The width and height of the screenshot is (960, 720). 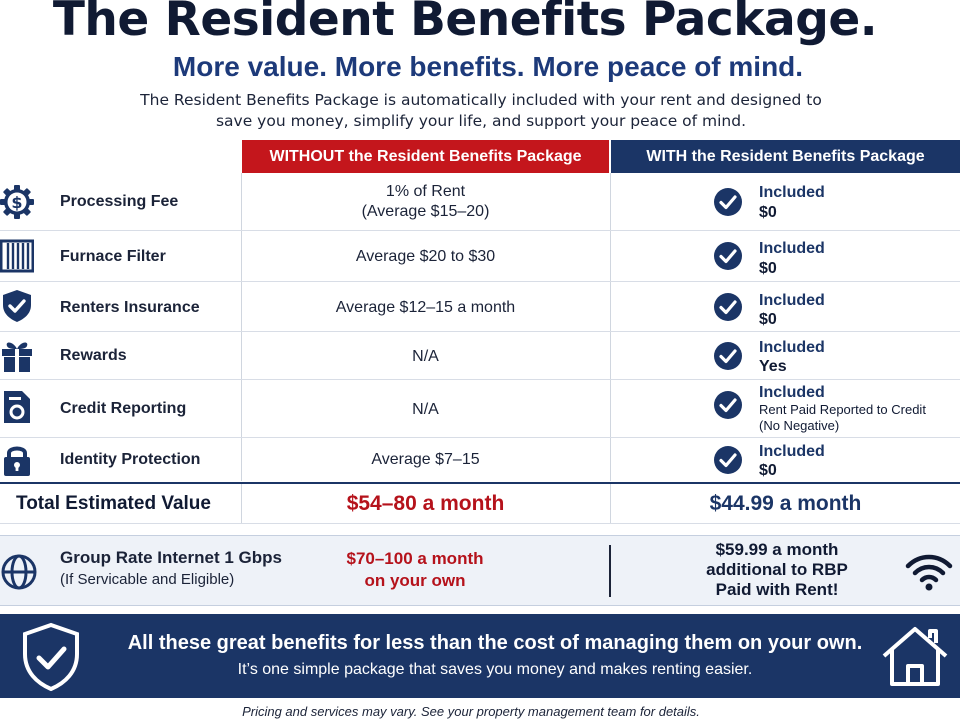 What do you see at coordinates (425, 211) in the screenshot?
I see `without-value-line-2: (Average $15–20)` at bounding box center [425, 211].